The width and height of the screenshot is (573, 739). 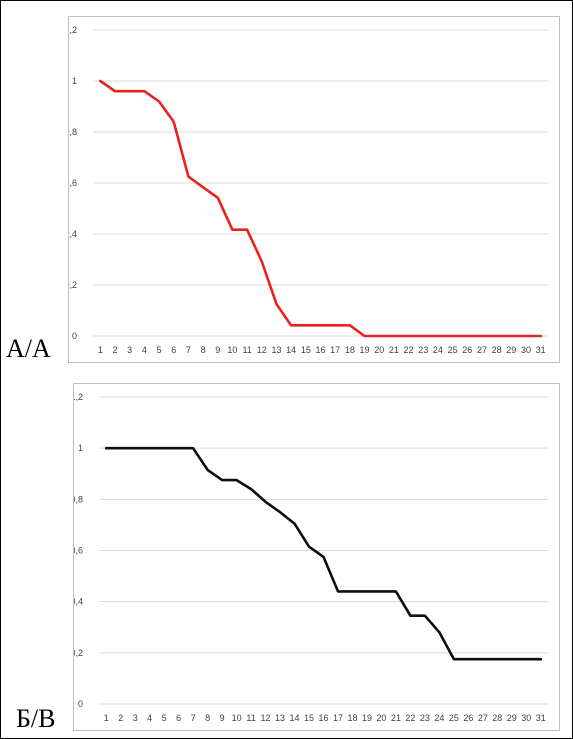 What do you see at coordinates (36, 718) in the screenshot?
I see `panel-label-b: Б/В` at bounding box center [36, 718].